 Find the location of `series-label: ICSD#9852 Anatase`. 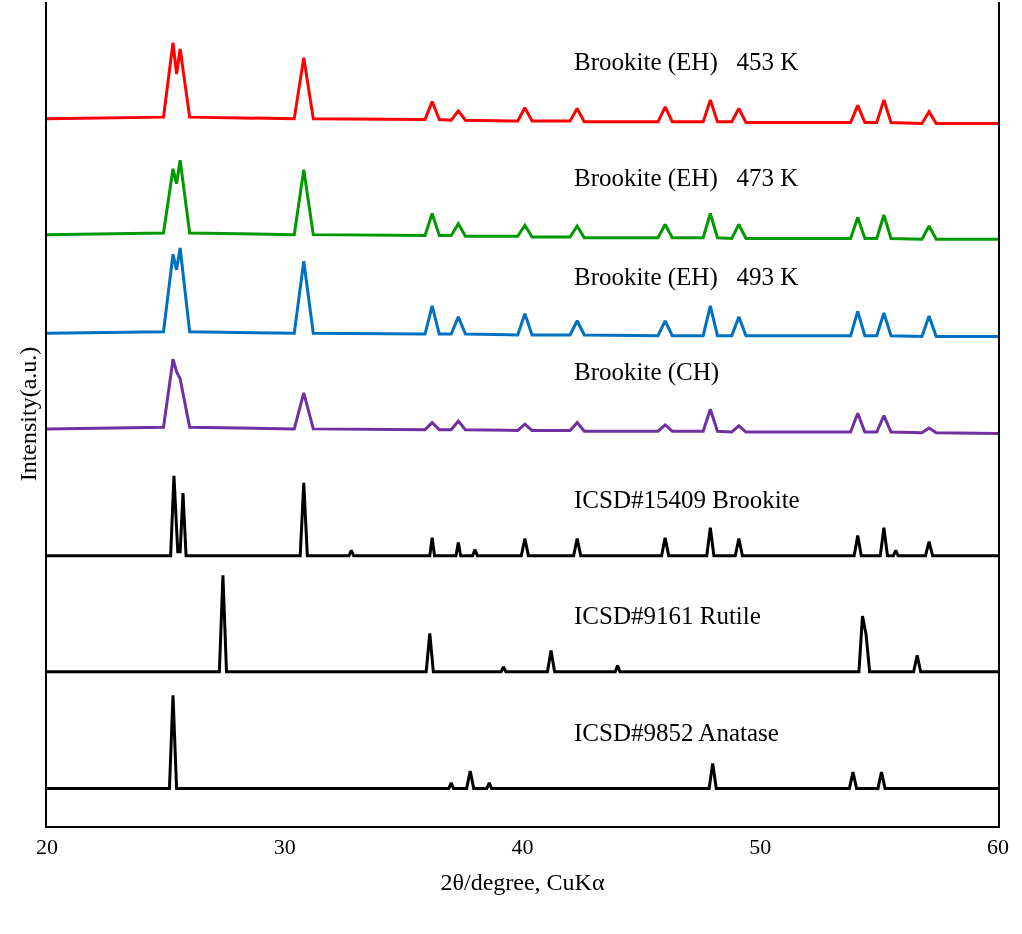

series-label: ICSD#9852 Anatase is located at coordinates (676, 732).